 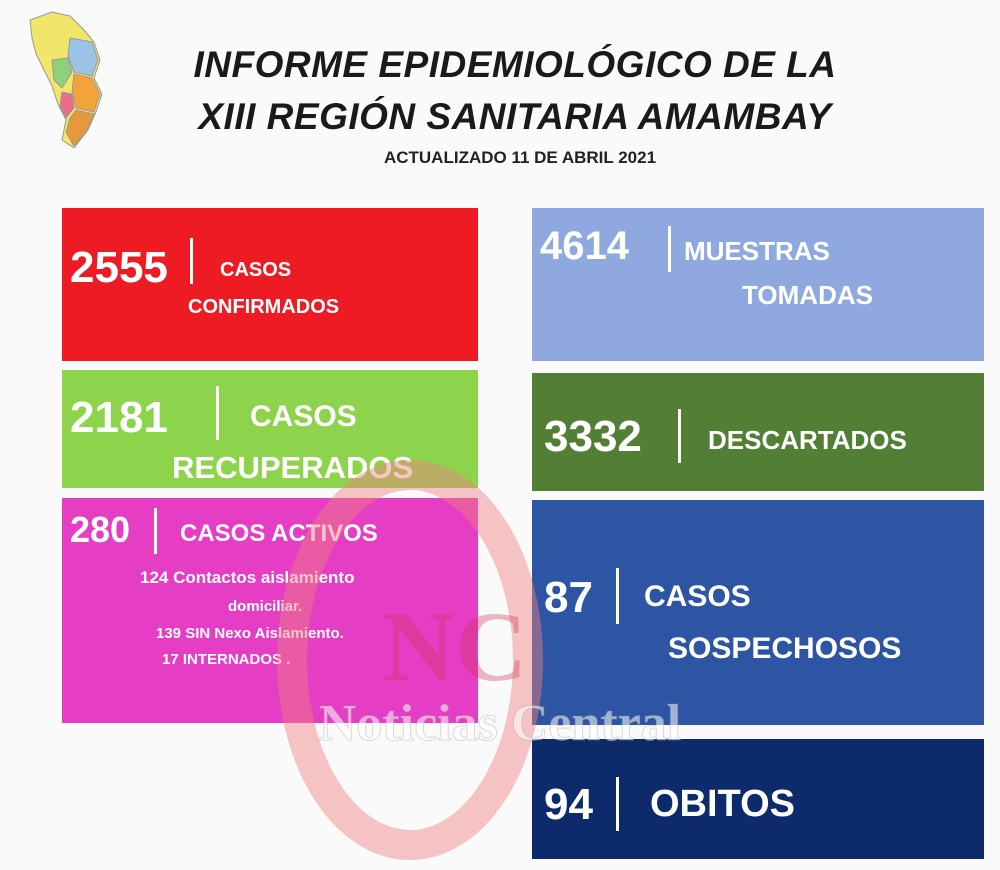 I want to click on card-samples-taken: 4614 MUESTRAS TOMADAS, so click(x=758, y=284).